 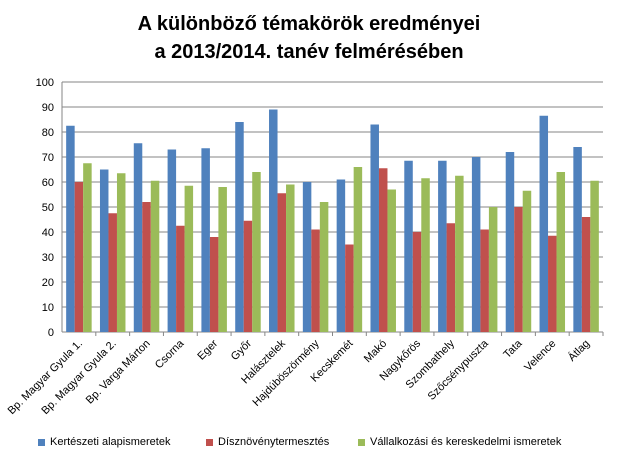 I want to click on legend-item: Dísznövénytermesztés, so click(x=267, y=442).